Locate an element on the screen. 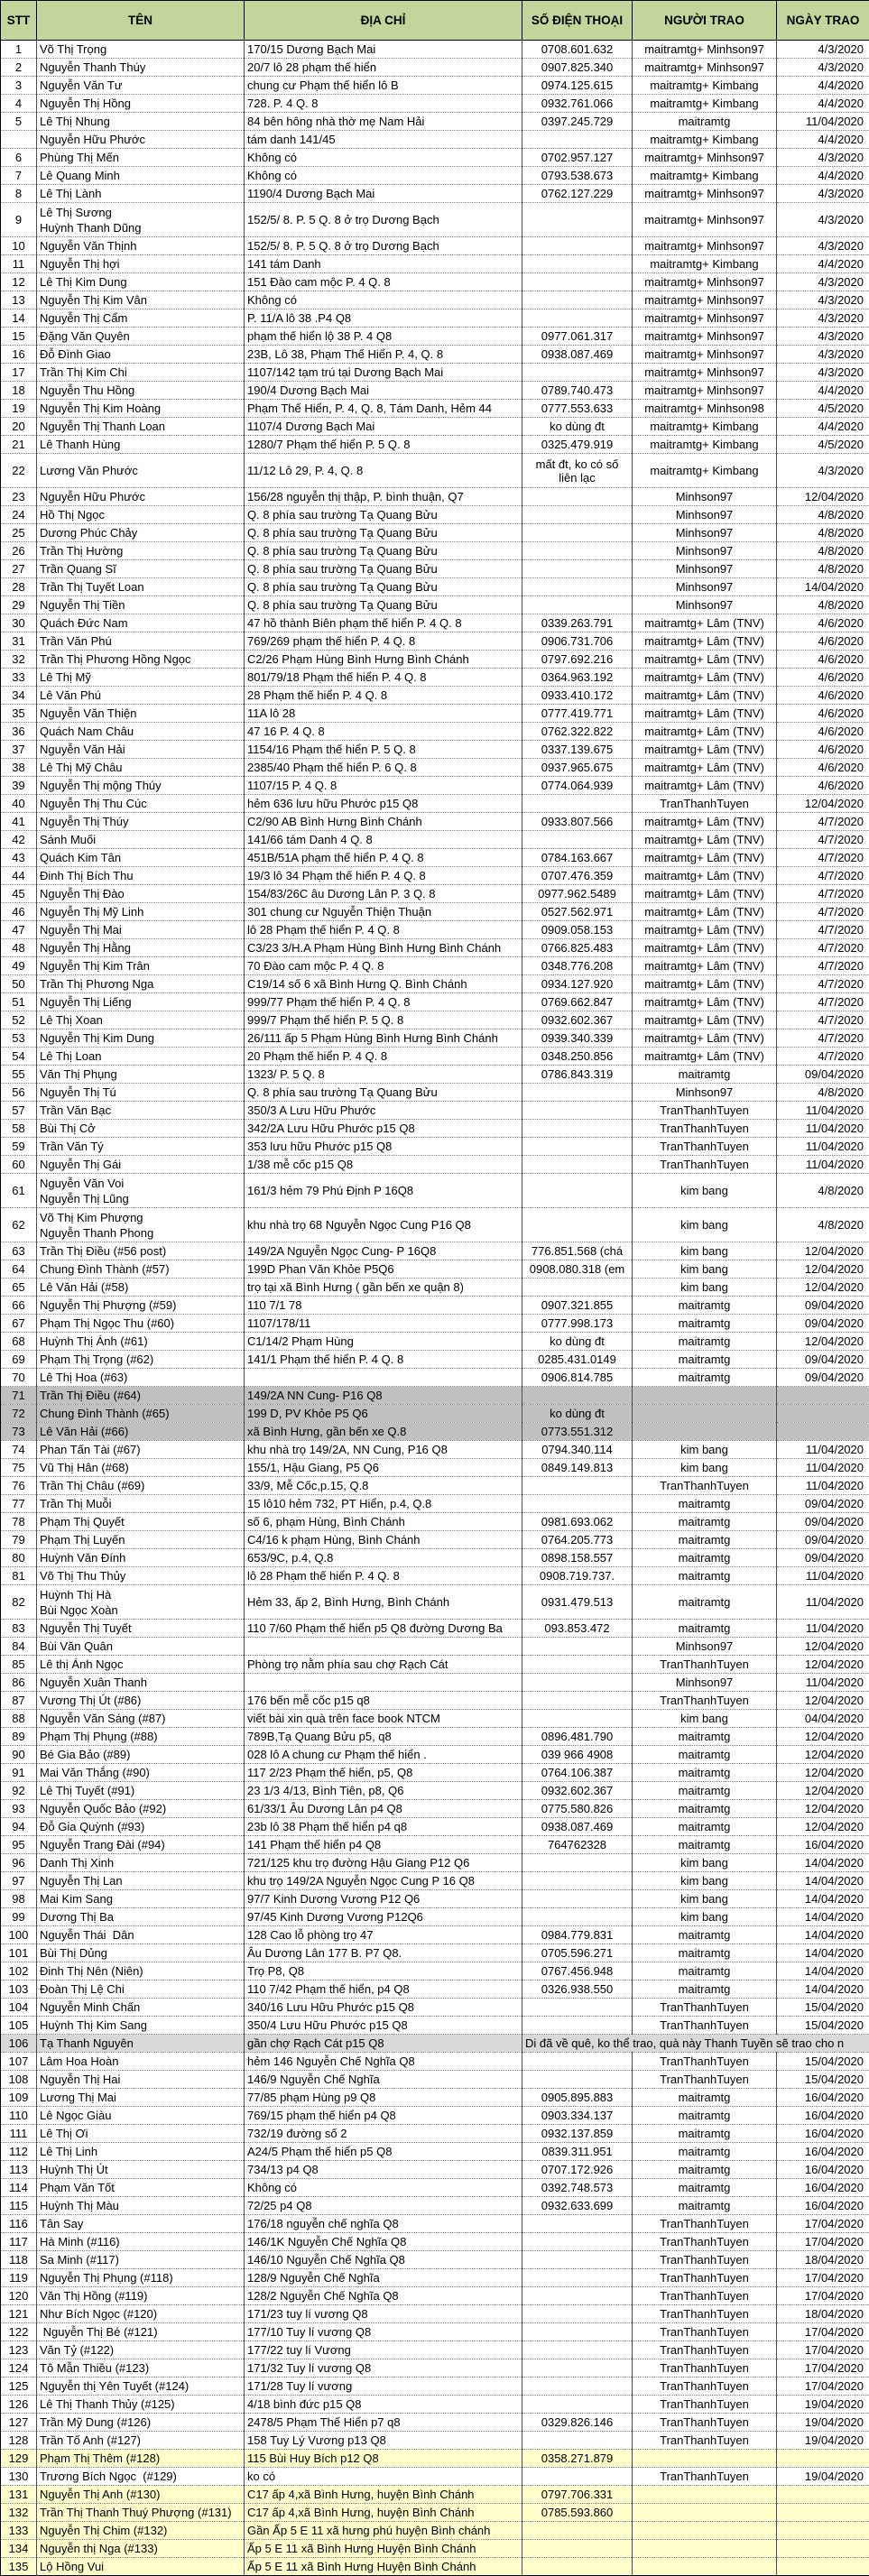 The image size is (869, 2576). cell-name: Quách Nam Châu is located at coordinates (141, 732).